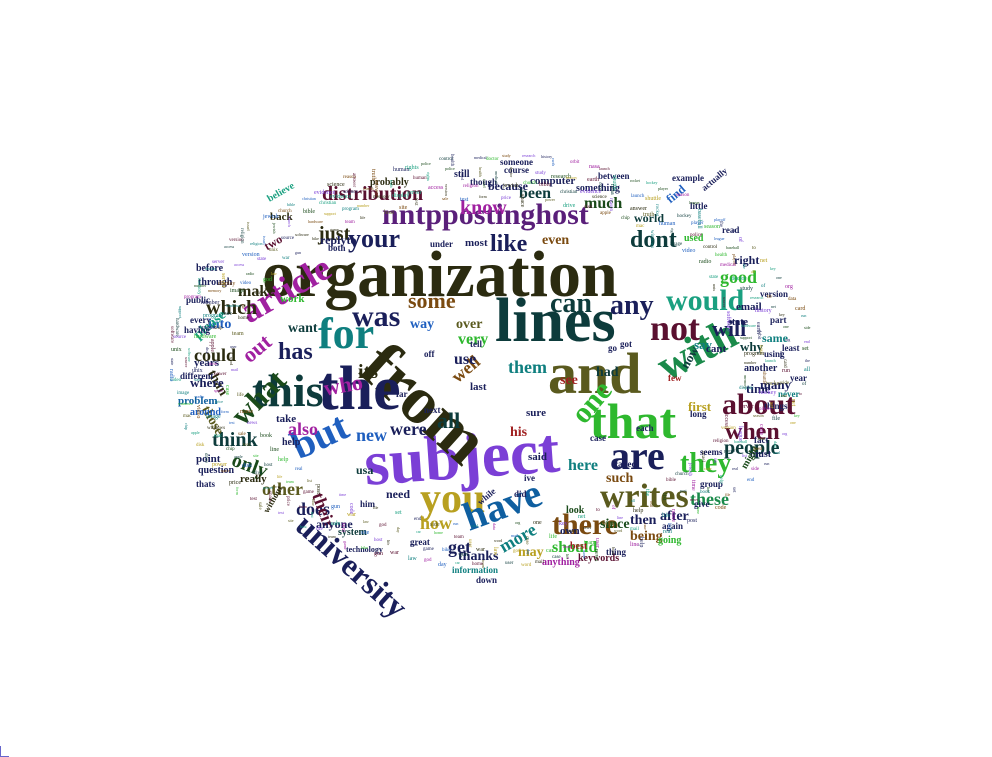 This screenshot has height=757, width=992. I want to click on word-course: course, so click(516, 170).